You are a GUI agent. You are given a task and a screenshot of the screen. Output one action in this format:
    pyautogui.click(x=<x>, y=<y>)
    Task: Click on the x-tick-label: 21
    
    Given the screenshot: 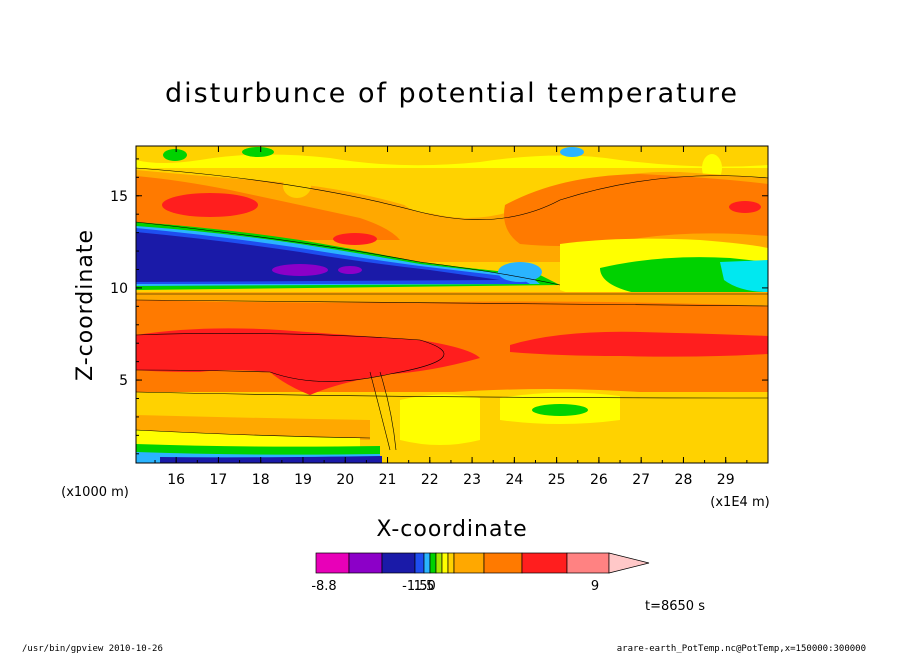 What is the action you would take?
    pyautogui.click(x=388, y=480)
    